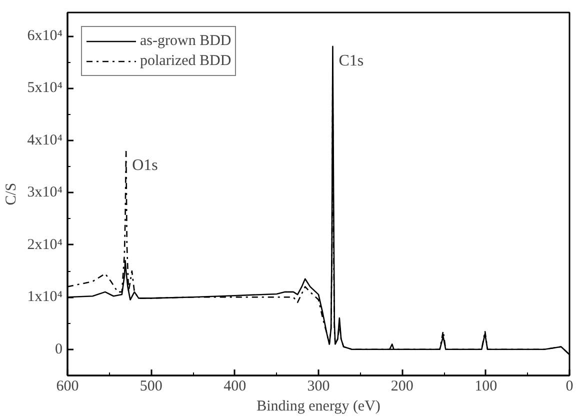  What do you see at coordinates (45, 297) in the screenshot?
I see `y-tick-label: 1x10⁴` at bounding box center [45, 297].